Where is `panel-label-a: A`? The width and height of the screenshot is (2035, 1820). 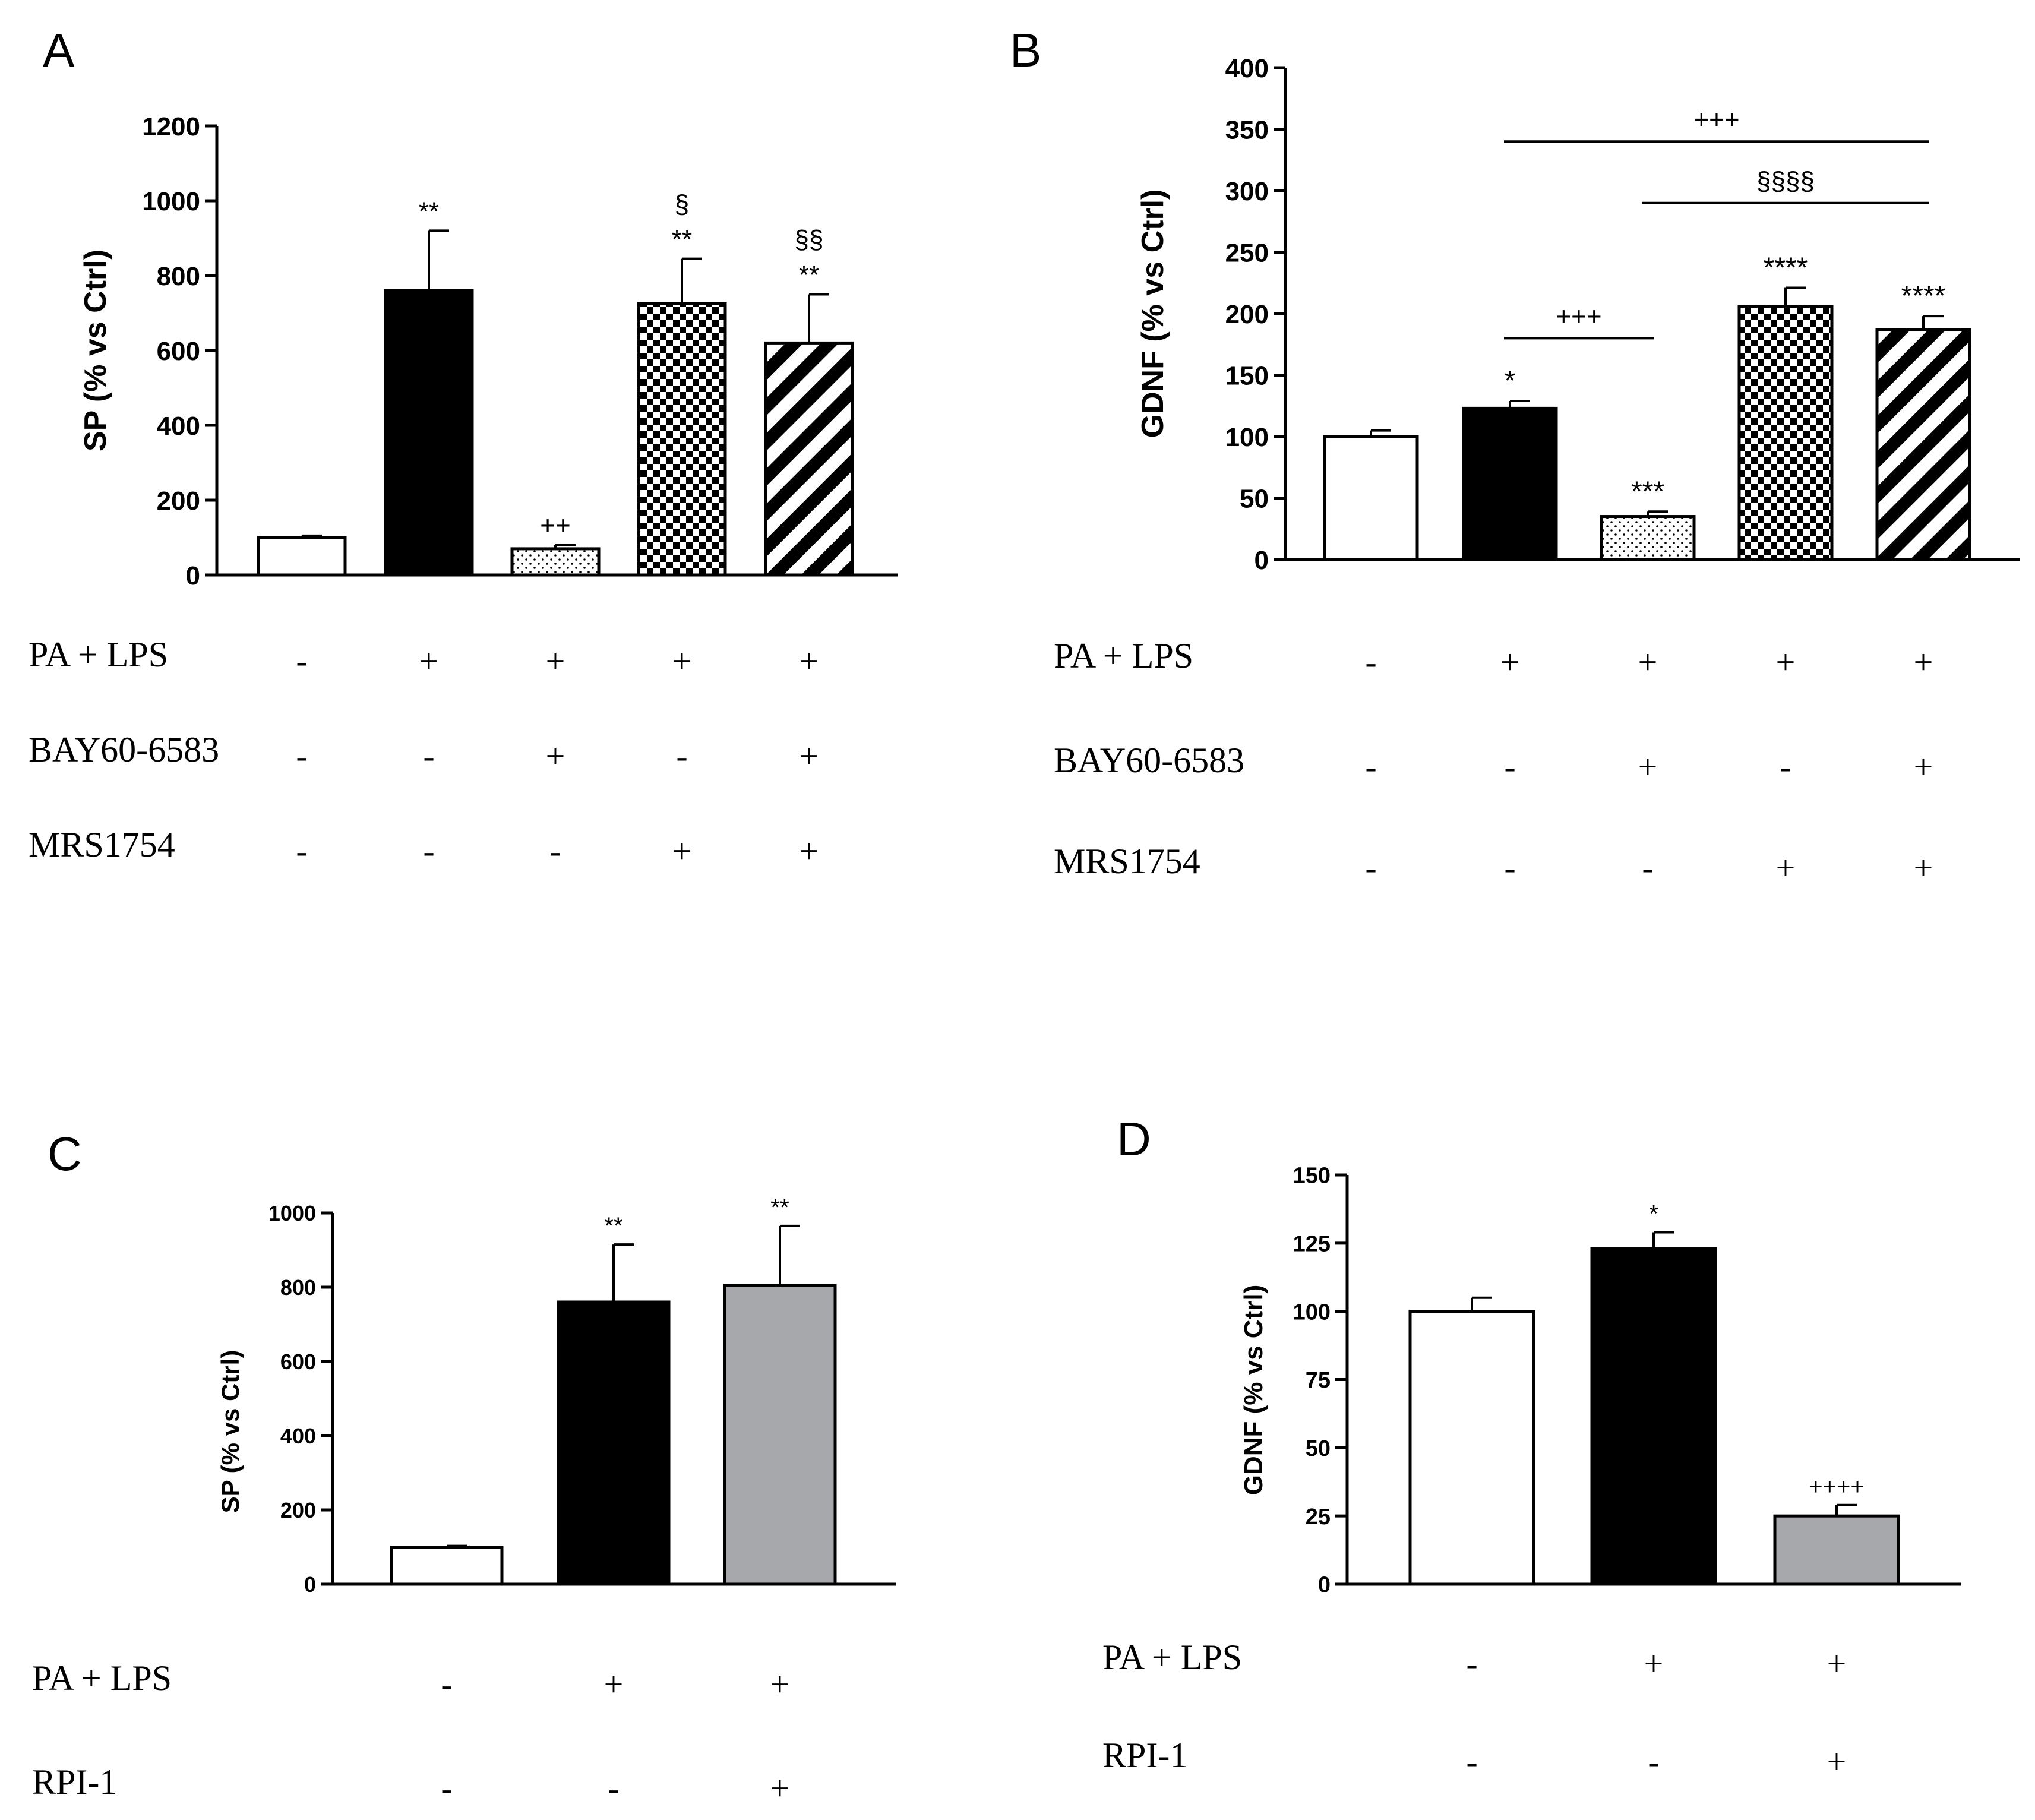 panel-label-a: A is located at coordinates (59, 50).